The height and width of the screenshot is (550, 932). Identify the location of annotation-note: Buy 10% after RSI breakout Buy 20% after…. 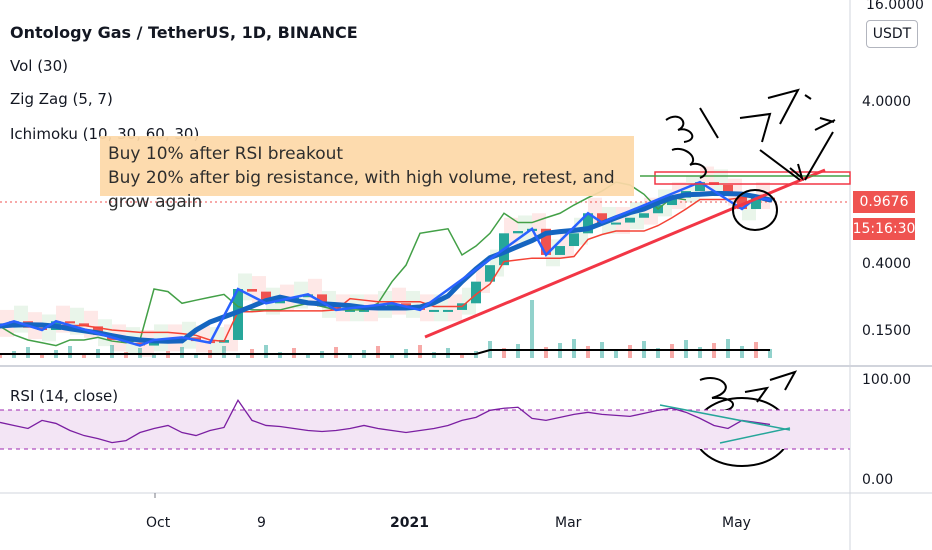
(367, 174).